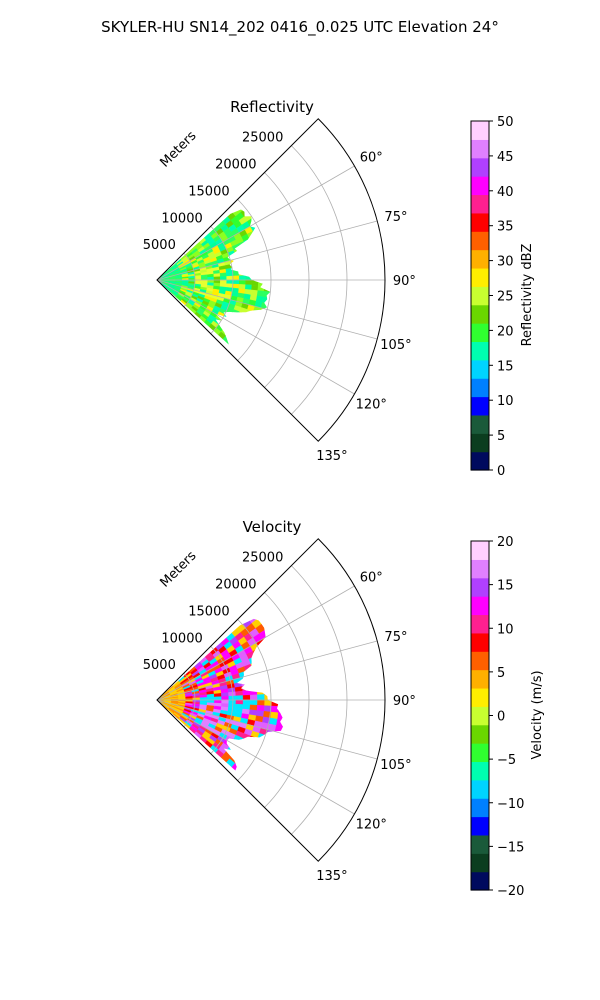  I want to click on colorbar-tick-label: 50, so click(505, 122).